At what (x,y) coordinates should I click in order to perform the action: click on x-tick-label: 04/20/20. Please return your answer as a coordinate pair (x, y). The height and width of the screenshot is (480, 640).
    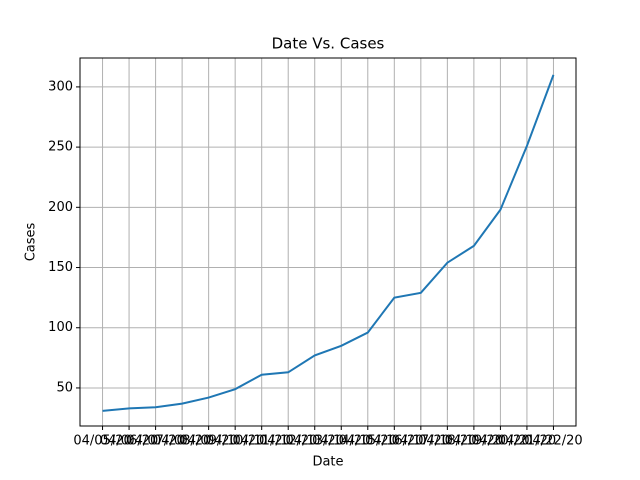
    Looking at the image, I should click on (500, 441).